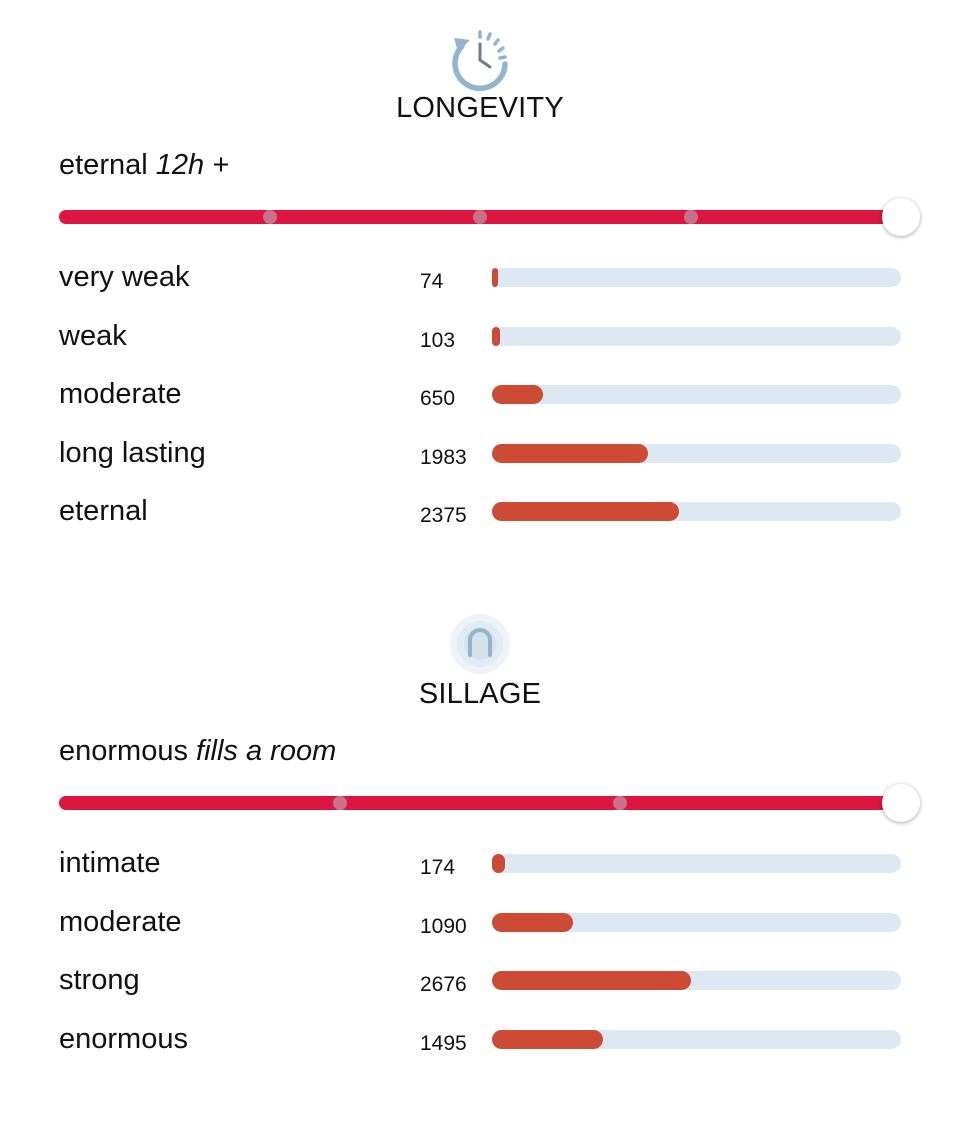 This screenshot has height=1148, width=960. Describe the element at coordinates (480, 863) in the screenshot. I see `vote-row: intimate 174` at that location.